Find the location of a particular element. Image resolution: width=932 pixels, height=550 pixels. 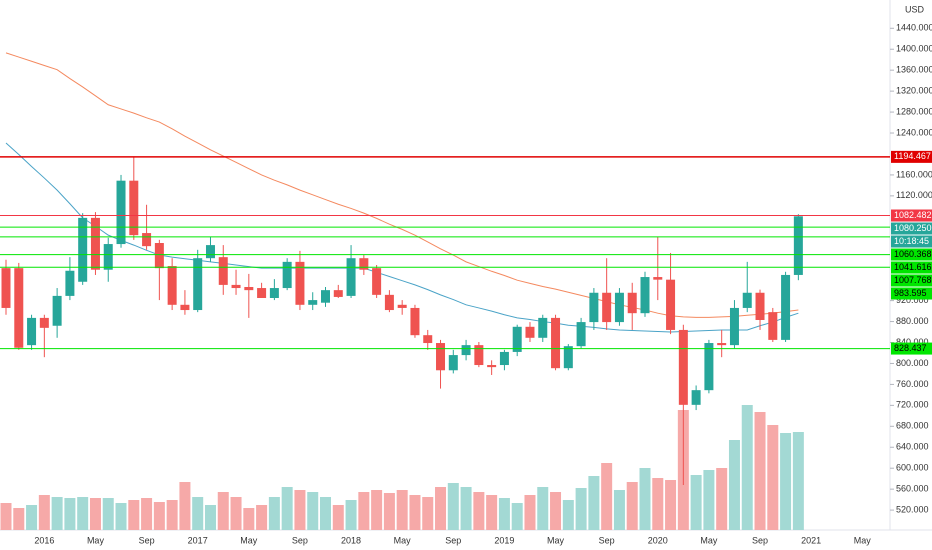

currency-label: USD is located at coordinates (915, 9).